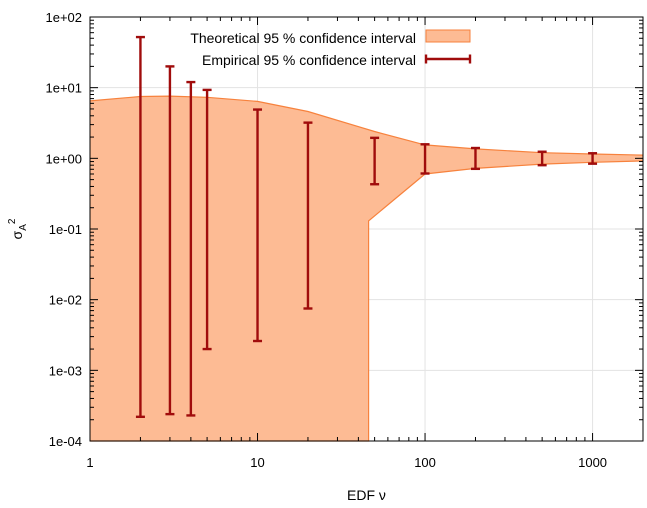 The width and height of the screenshot is (647, 508). I want to click on y-tick-label: 1e-02, so click(65, 300).